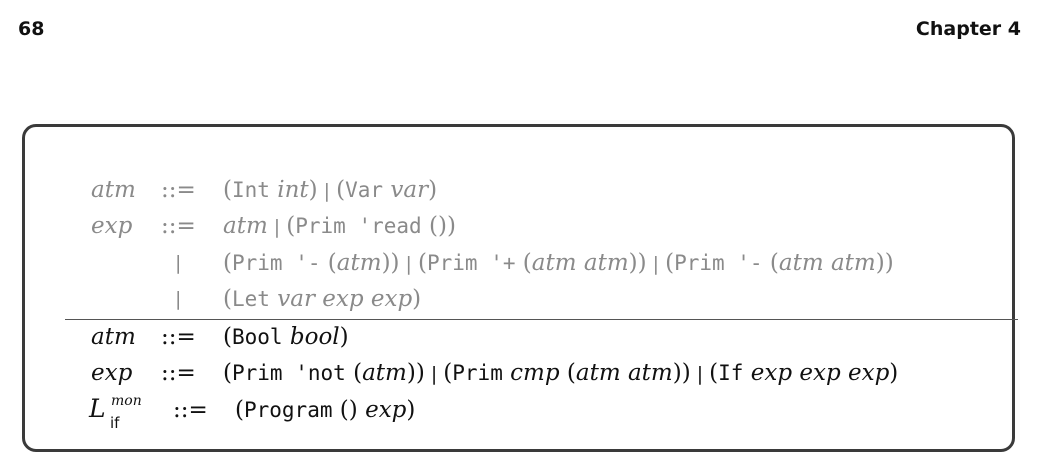 This screenshot has width=1041, height=476. What do you see at coordinates (409, 190) in the screenshot?
I see `grammar-metavariable: var` at bounding box center [409, 190].